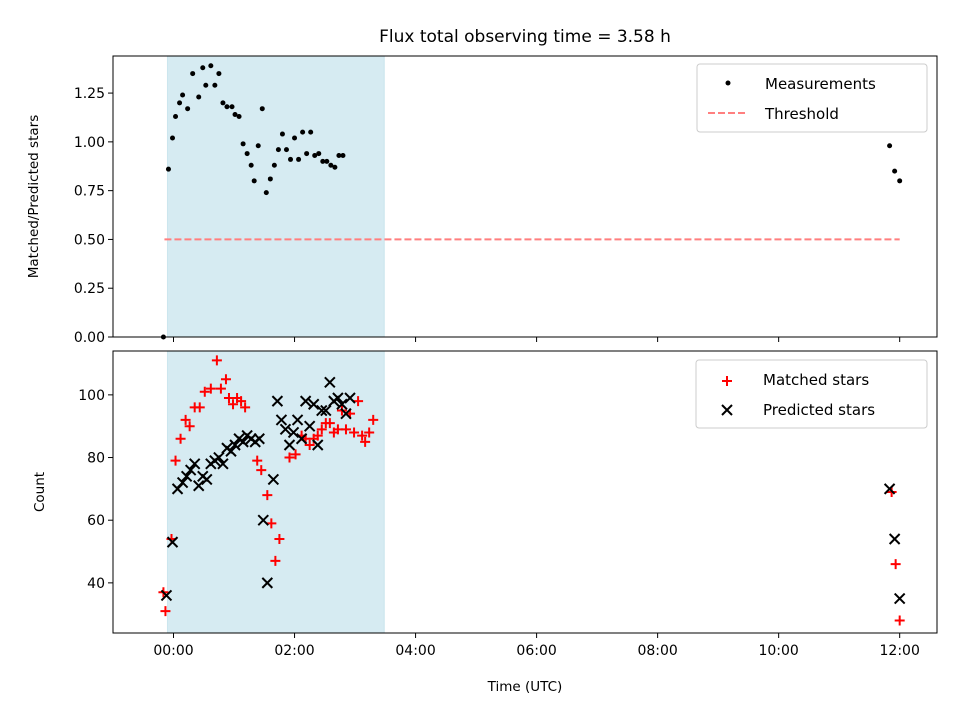  I want to click on chart-title: Flux total observing time = 3.58 h, so click(525, 37).